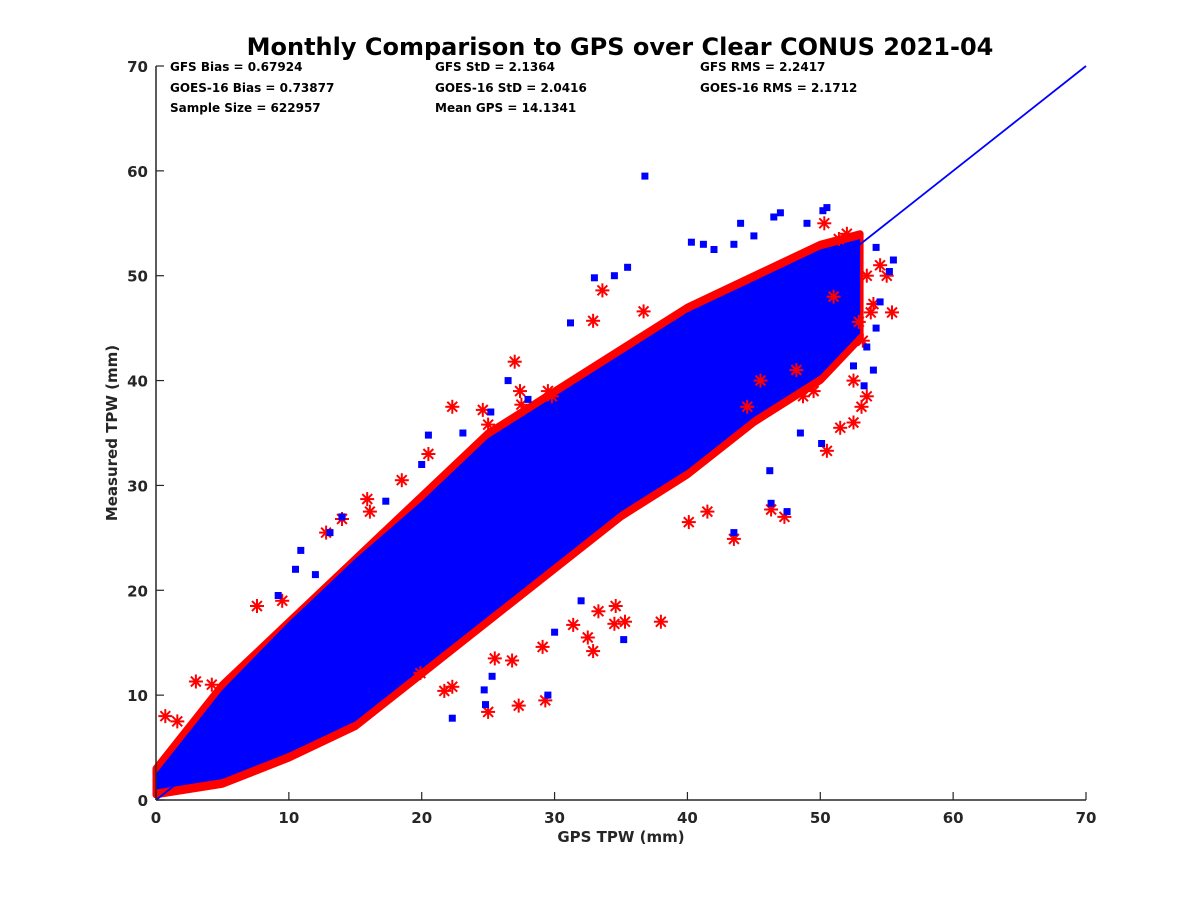 This screenshot has height=900, width=1200. Describe the element at coordinates (511, 88) in the screenshot. I see `stat-goes-std: GOES-16 StD = 2.0416` at that location.